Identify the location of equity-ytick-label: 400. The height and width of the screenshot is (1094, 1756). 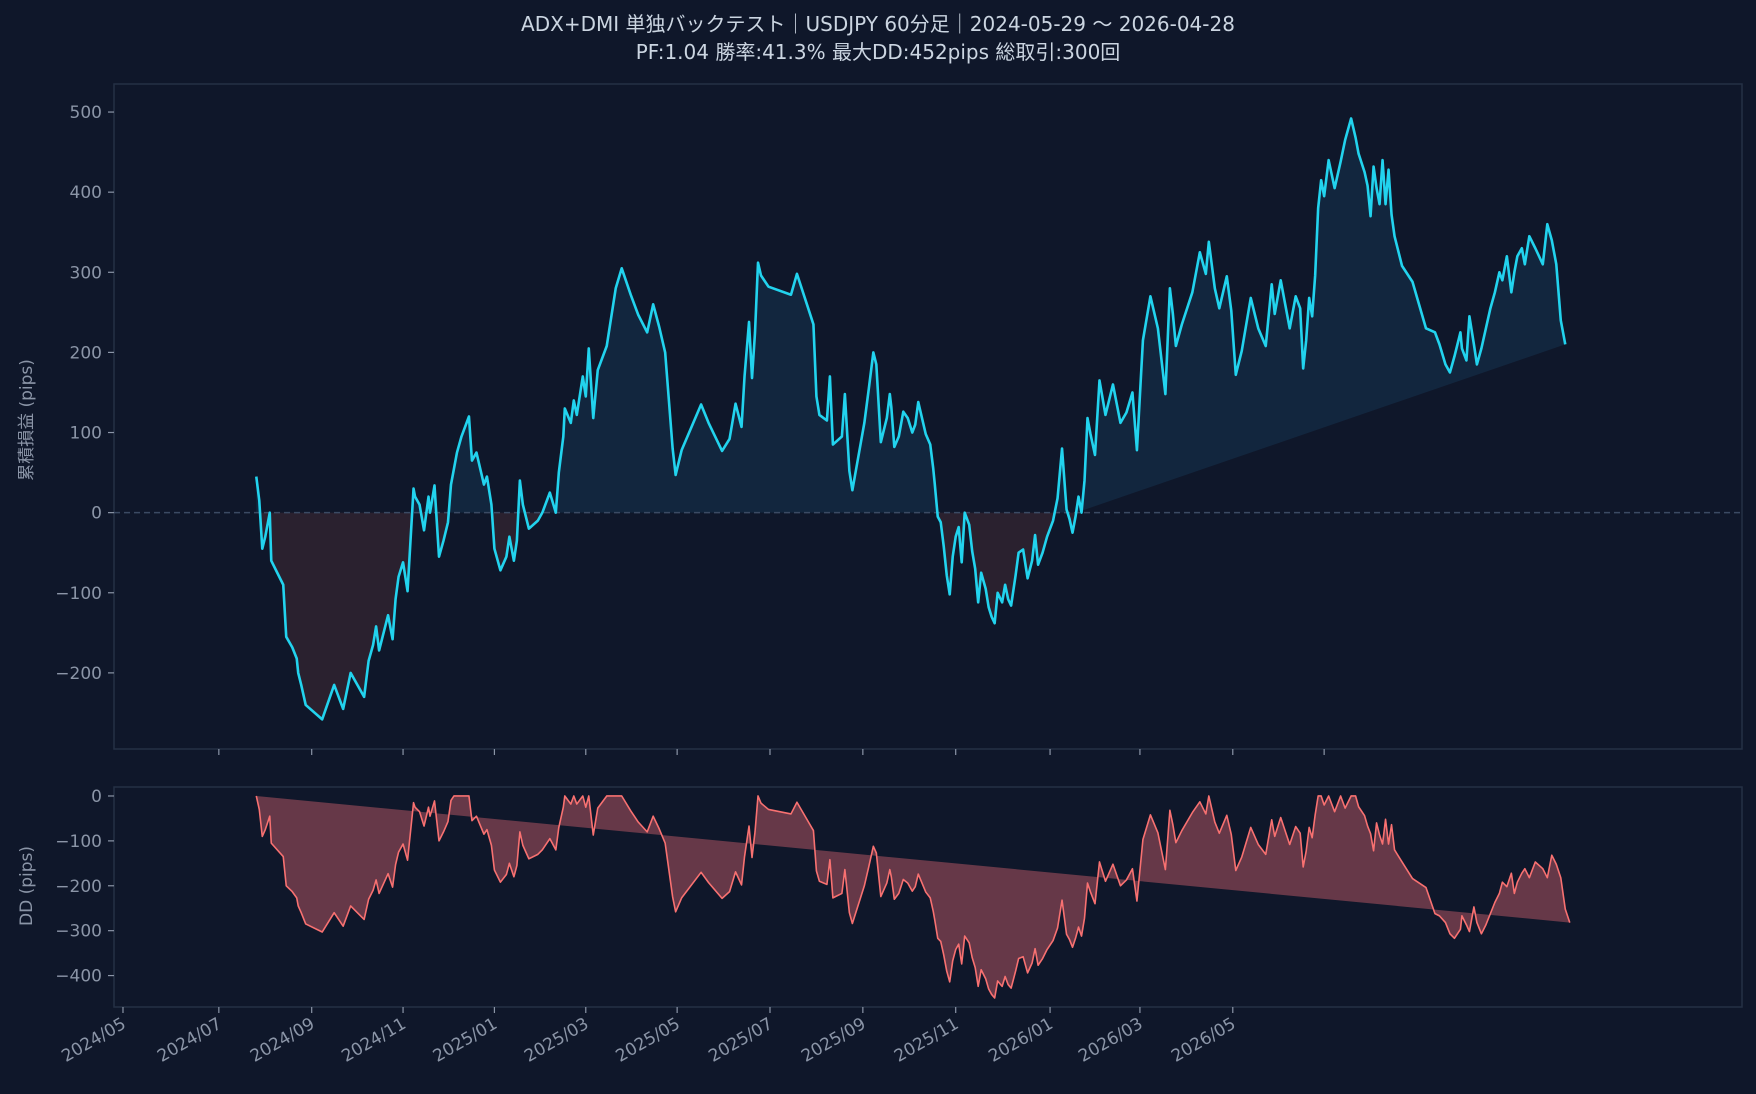
(86, 193).